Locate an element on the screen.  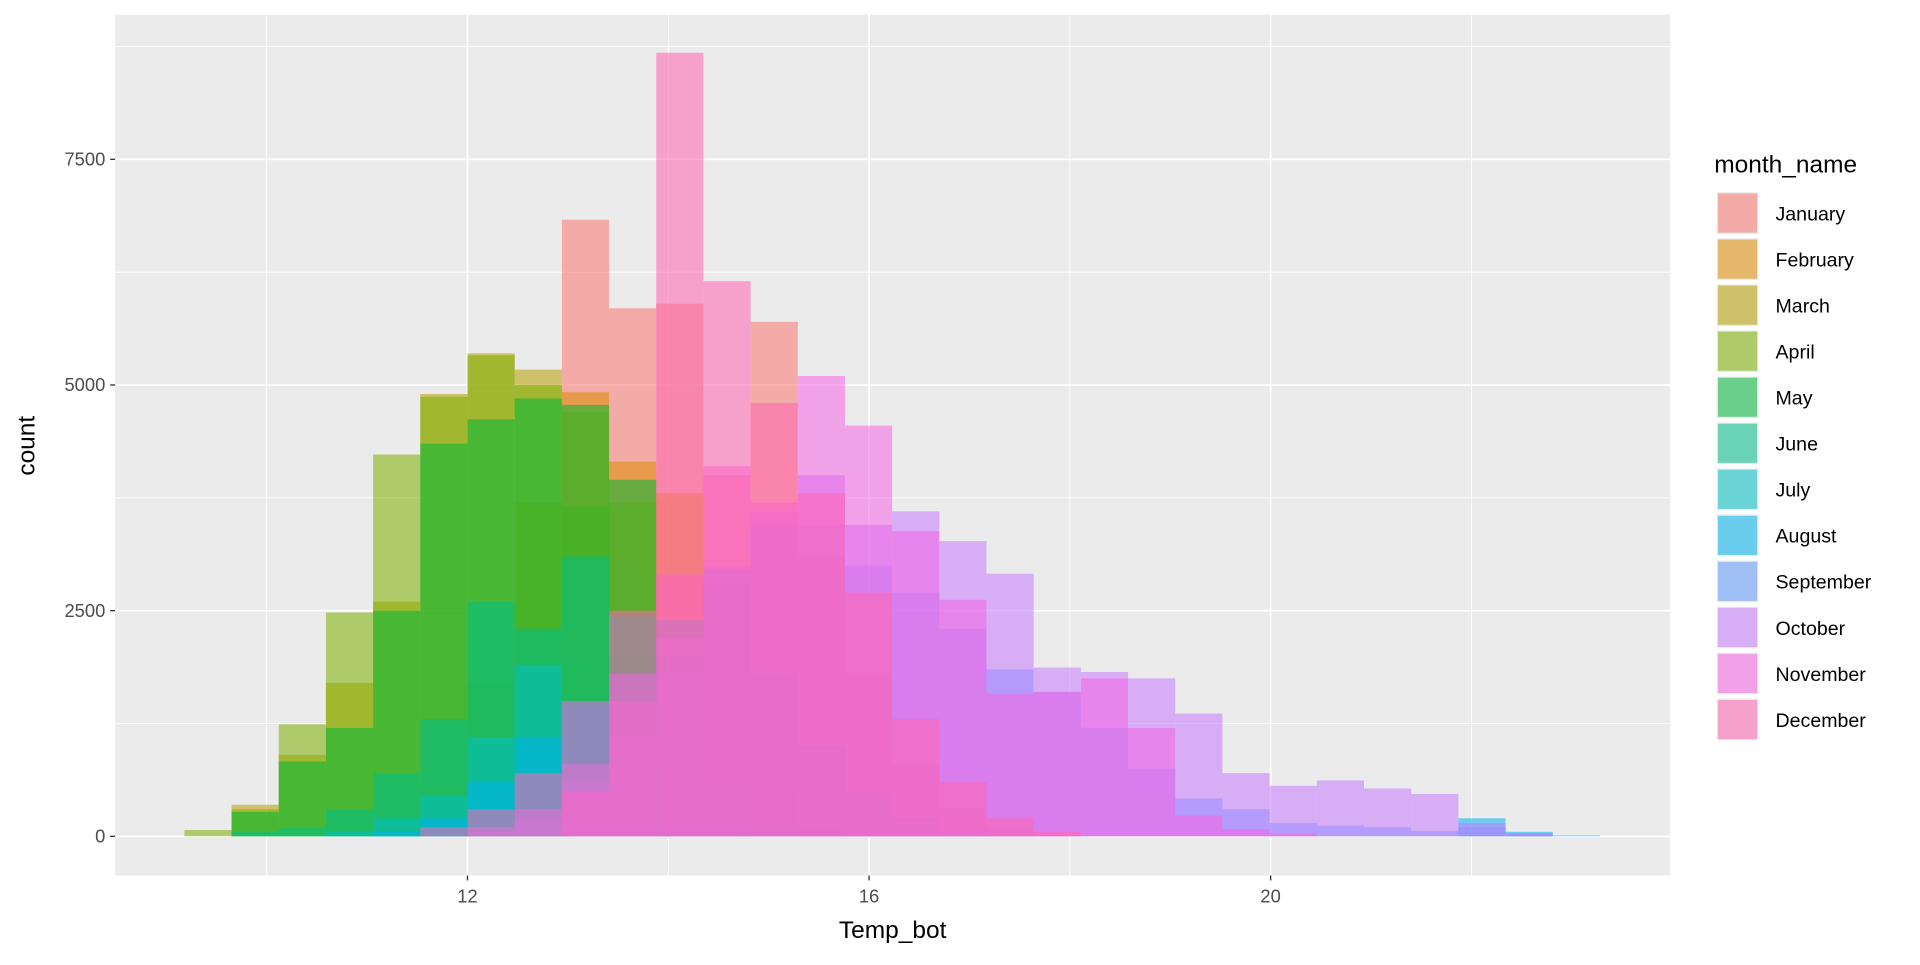
legend-label: August is located at coordinates (1807, 537).